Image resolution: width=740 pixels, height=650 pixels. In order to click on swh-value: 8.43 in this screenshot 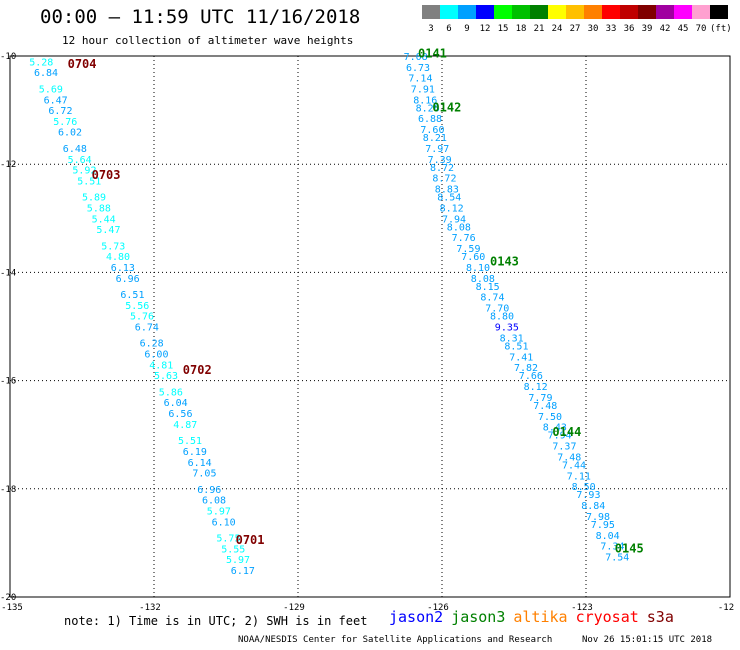, I will do `click(555, 428)`.